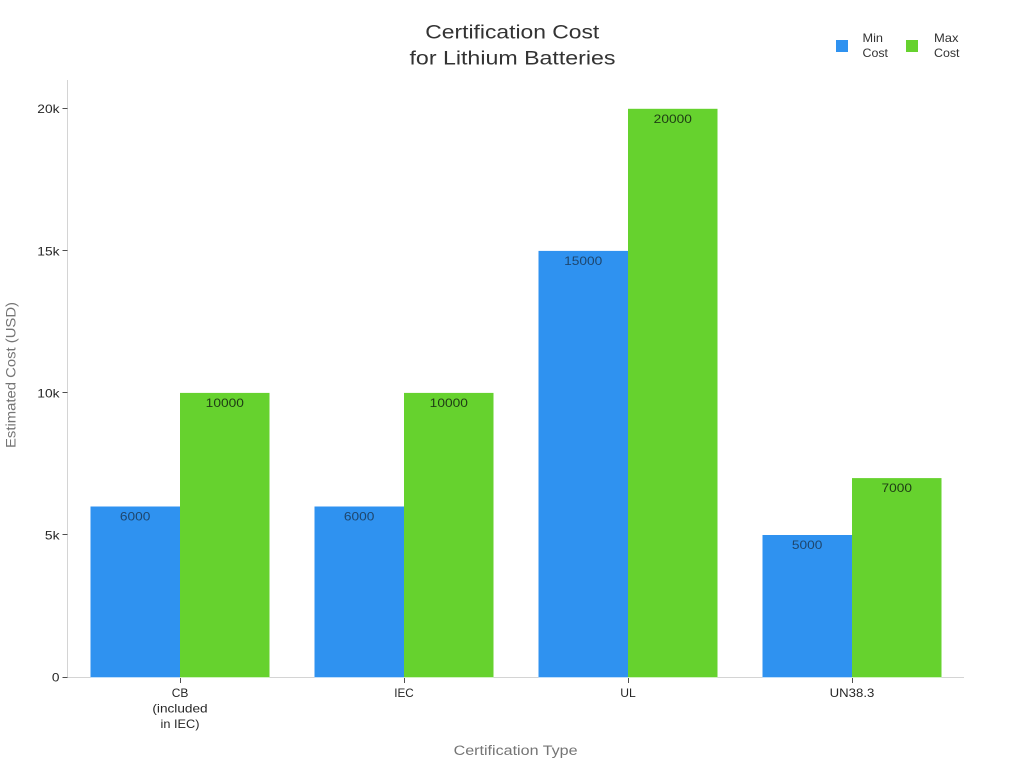  What do you see at coordinates (53, 535) in the screenshot?
I see `svg-text: 5k` at bounding box center [53, 535].